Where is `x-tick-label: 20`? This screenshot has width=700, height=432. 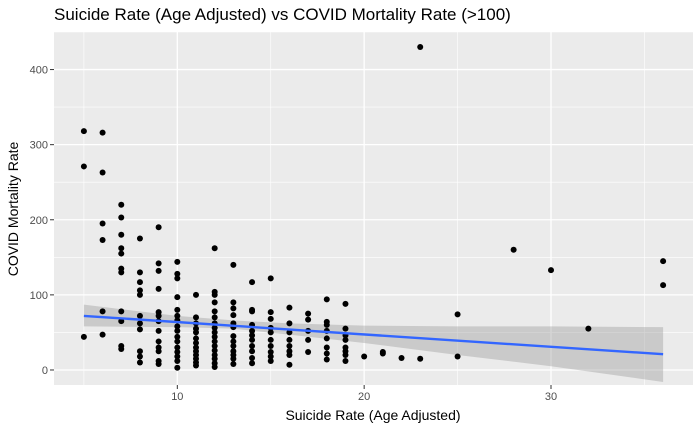
x-tick-label: 20 is located at coordinates (364, 397).